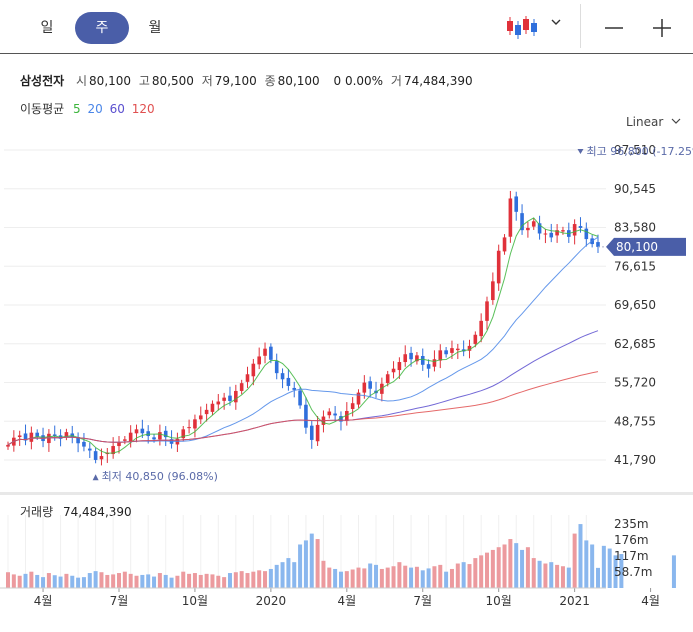 This screenshot has width=693, height=632. I want to click on ma-60: 60, so click(117, 109).